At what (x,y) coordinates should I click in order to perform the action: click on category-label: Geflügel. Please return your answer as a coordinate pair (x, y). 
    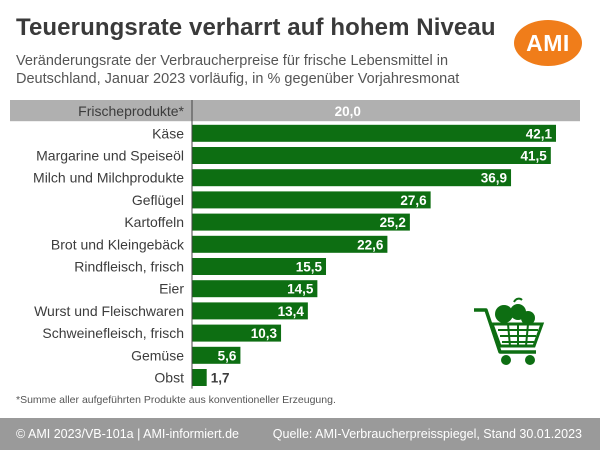
    Looking at the image, I should click on (158, 200).